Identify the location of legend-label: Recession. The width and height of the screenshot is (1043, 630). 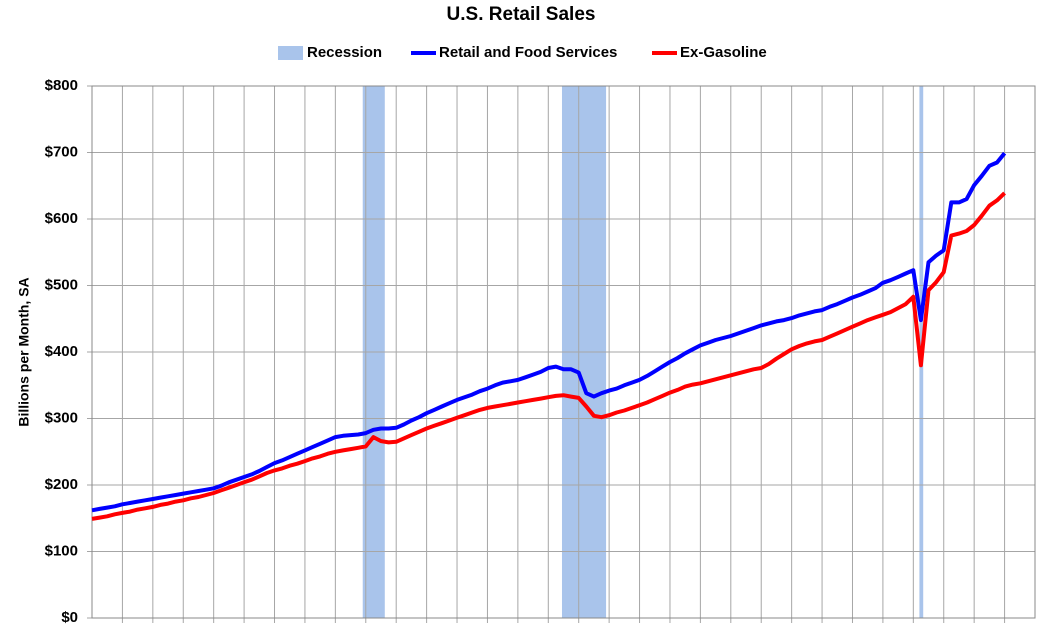
(344, 52).